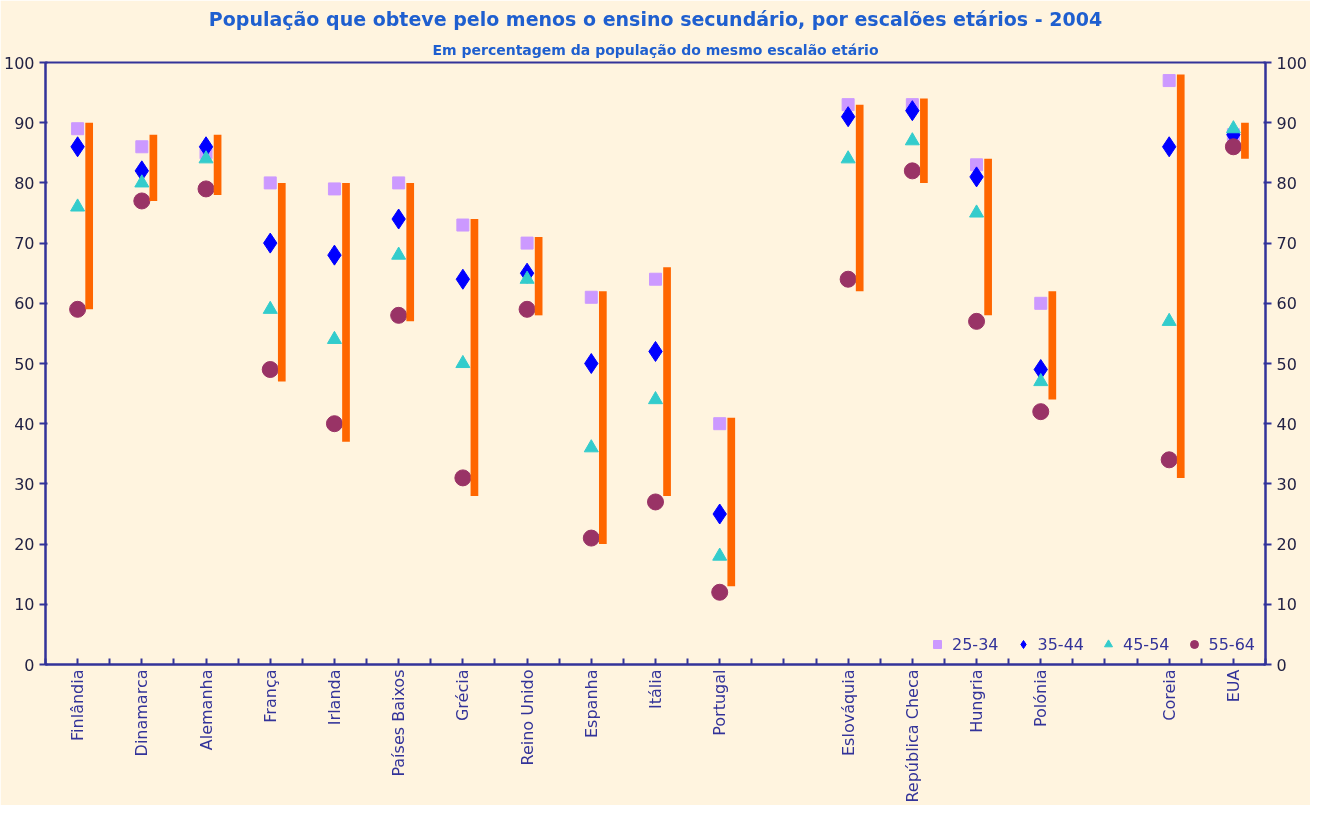  Describe the element at coordinates (1286, 244) in the screenshot. I see `y2-tick-label: 70` at that location.